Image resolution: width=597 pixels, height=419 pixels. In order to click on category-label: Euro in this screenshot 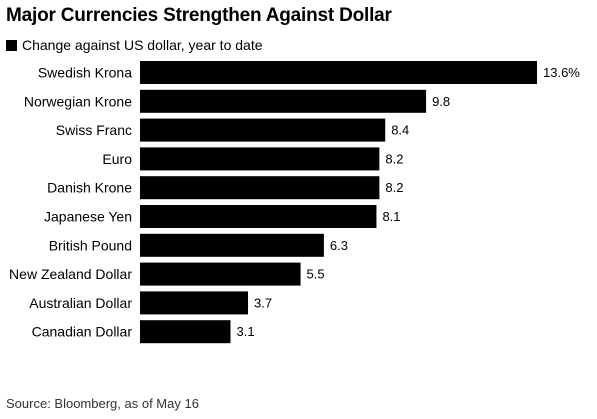, I will do `click(117, 159)`.